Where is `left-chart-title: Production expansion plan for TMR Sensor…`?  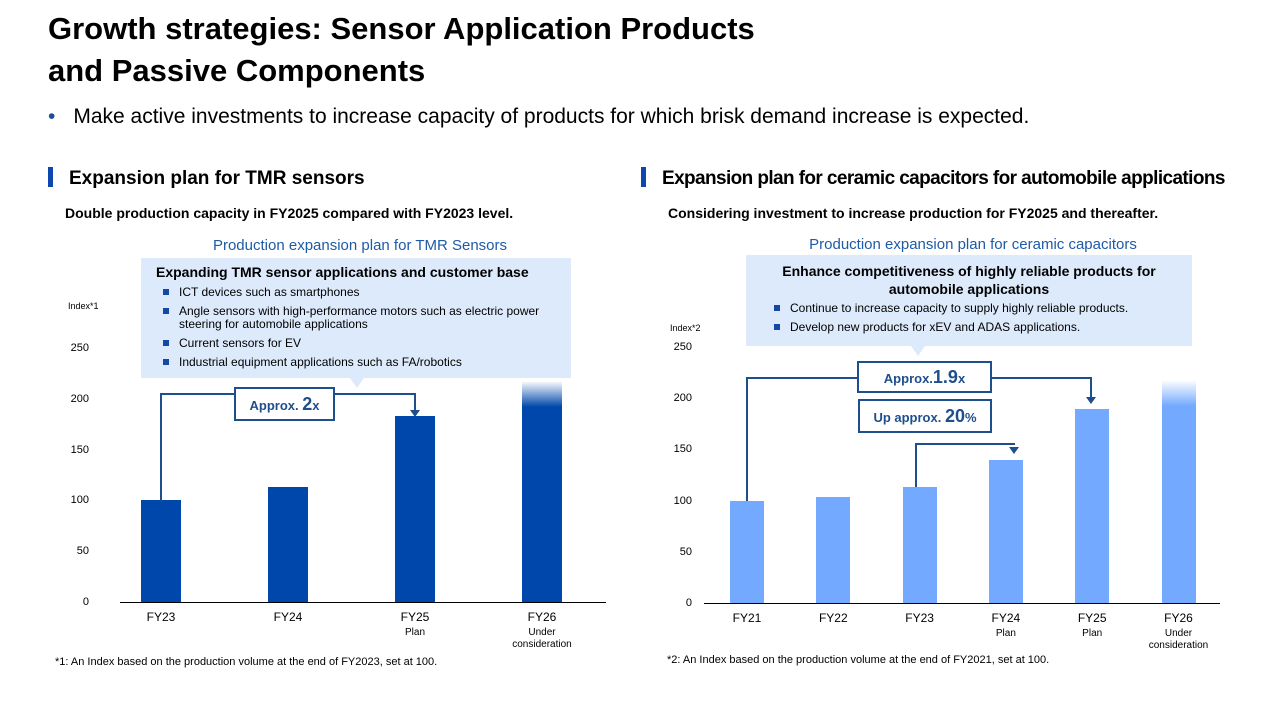 left-chart-title: Production expansion plan for TMR Sensor… is located at coordinates (360, 245).